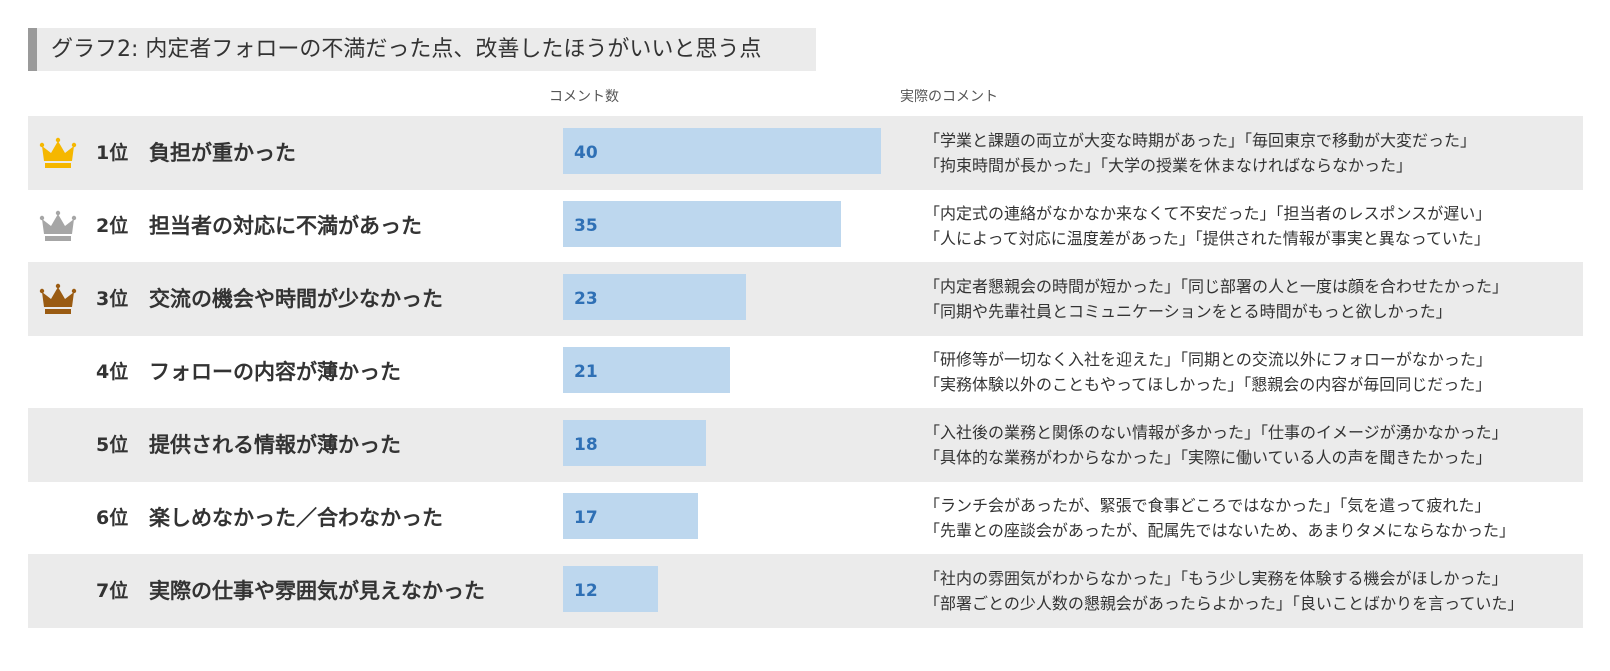 This screenshot has height=671, width=1610. What do you see at coordinates (949, 97) in the screenshot?
I see `comments-column-header: 実際のコメント` at bounding box center [949, 97].